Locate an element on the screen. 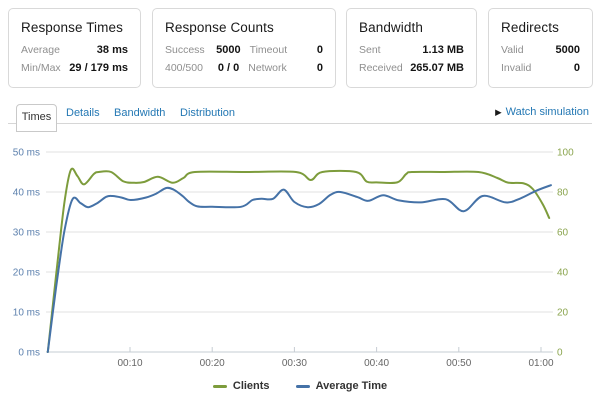  card-title: Bandwidth is located at coordinates (391, 27).